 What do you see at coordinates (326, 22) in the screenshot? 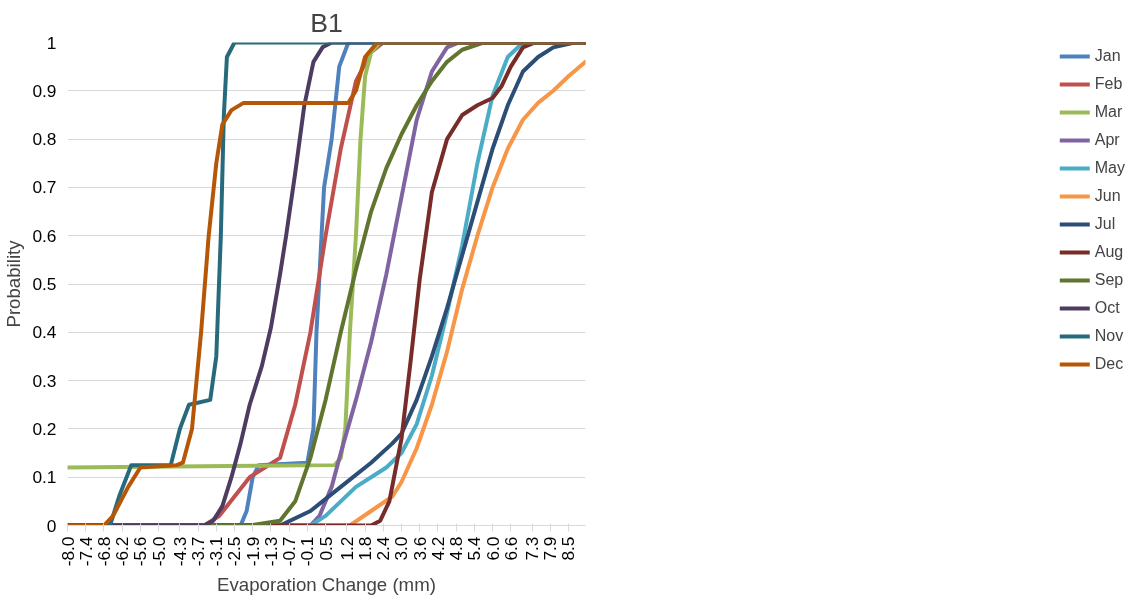
I see `chart-title: B1` at bounding box center [326, 22].